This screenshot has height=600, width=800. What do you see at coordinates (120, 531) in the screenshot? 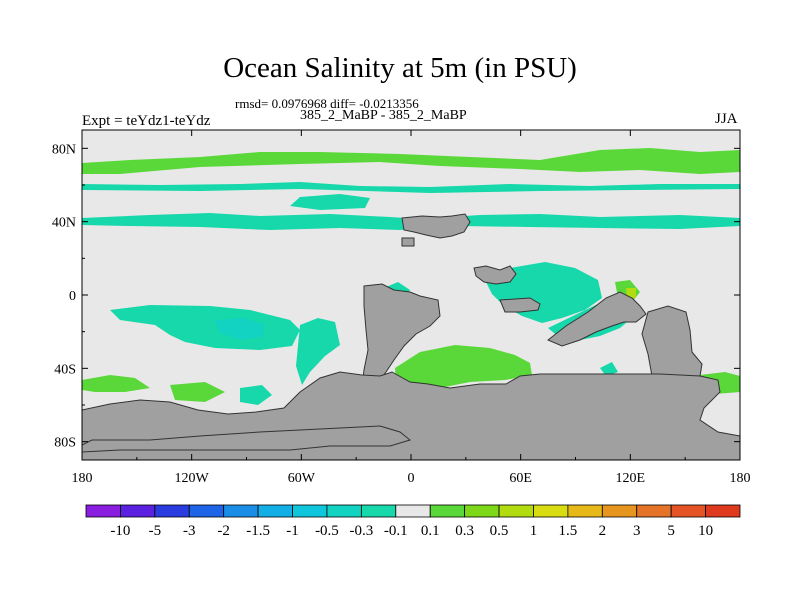
I see `colorbar-label: -10` at bounding box center [120, 531].